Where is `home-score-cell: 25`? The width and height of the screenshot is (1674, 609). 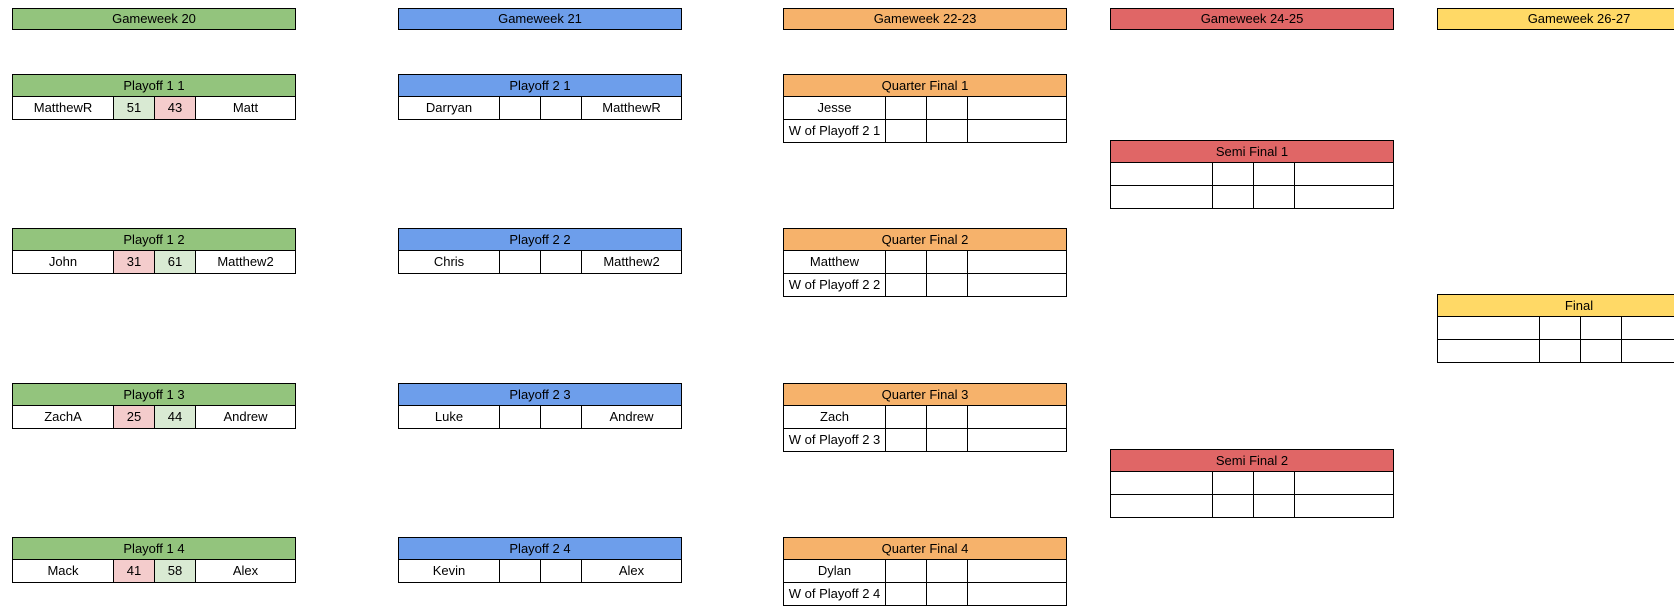 home-score-cell: 25 is located at coordinates (133, 417).